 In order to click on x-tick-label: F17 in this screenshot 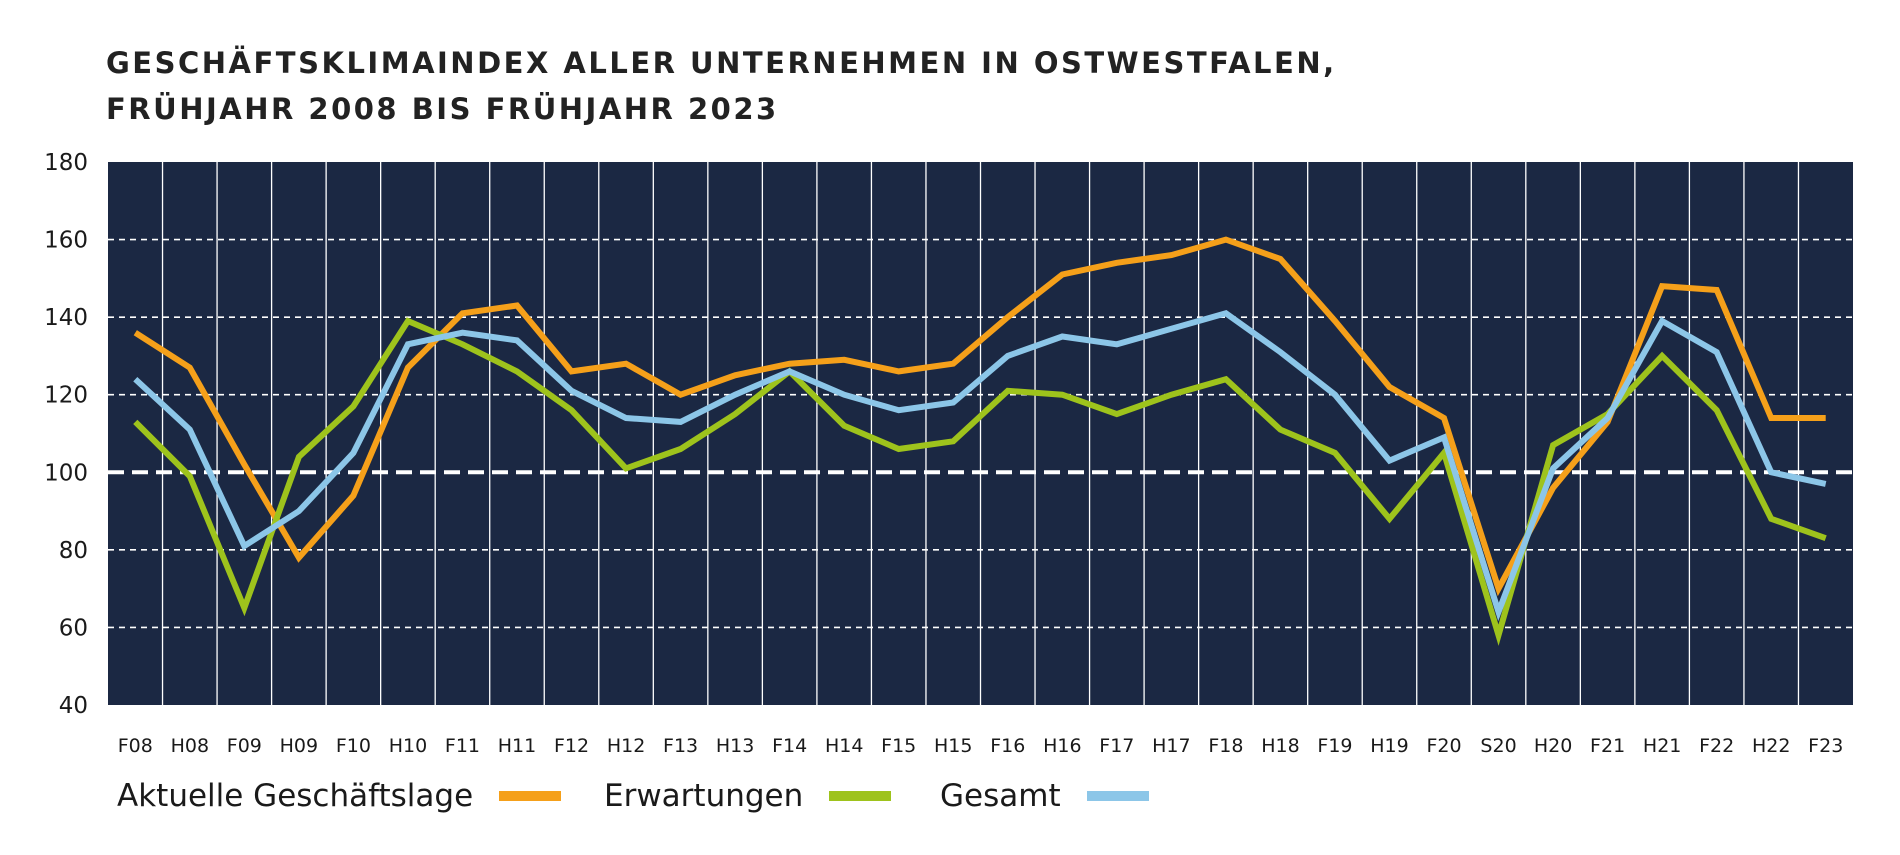, I will do `click(1116, 746)`.